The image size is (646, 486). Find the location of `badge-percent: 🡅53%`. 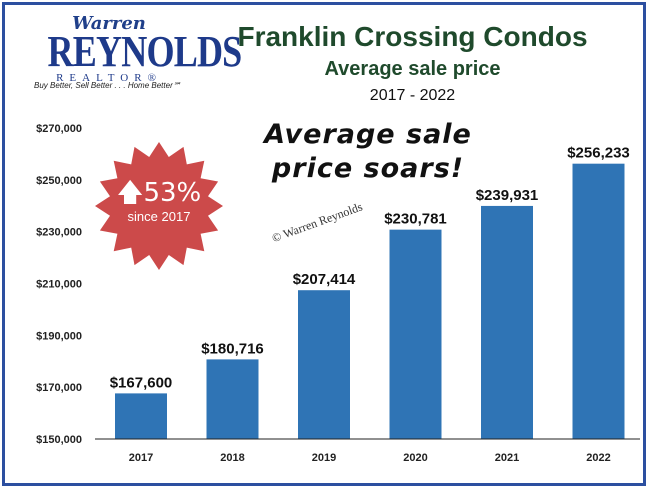

badge-percent: 🡅53% is located at coordinates (159, 193).